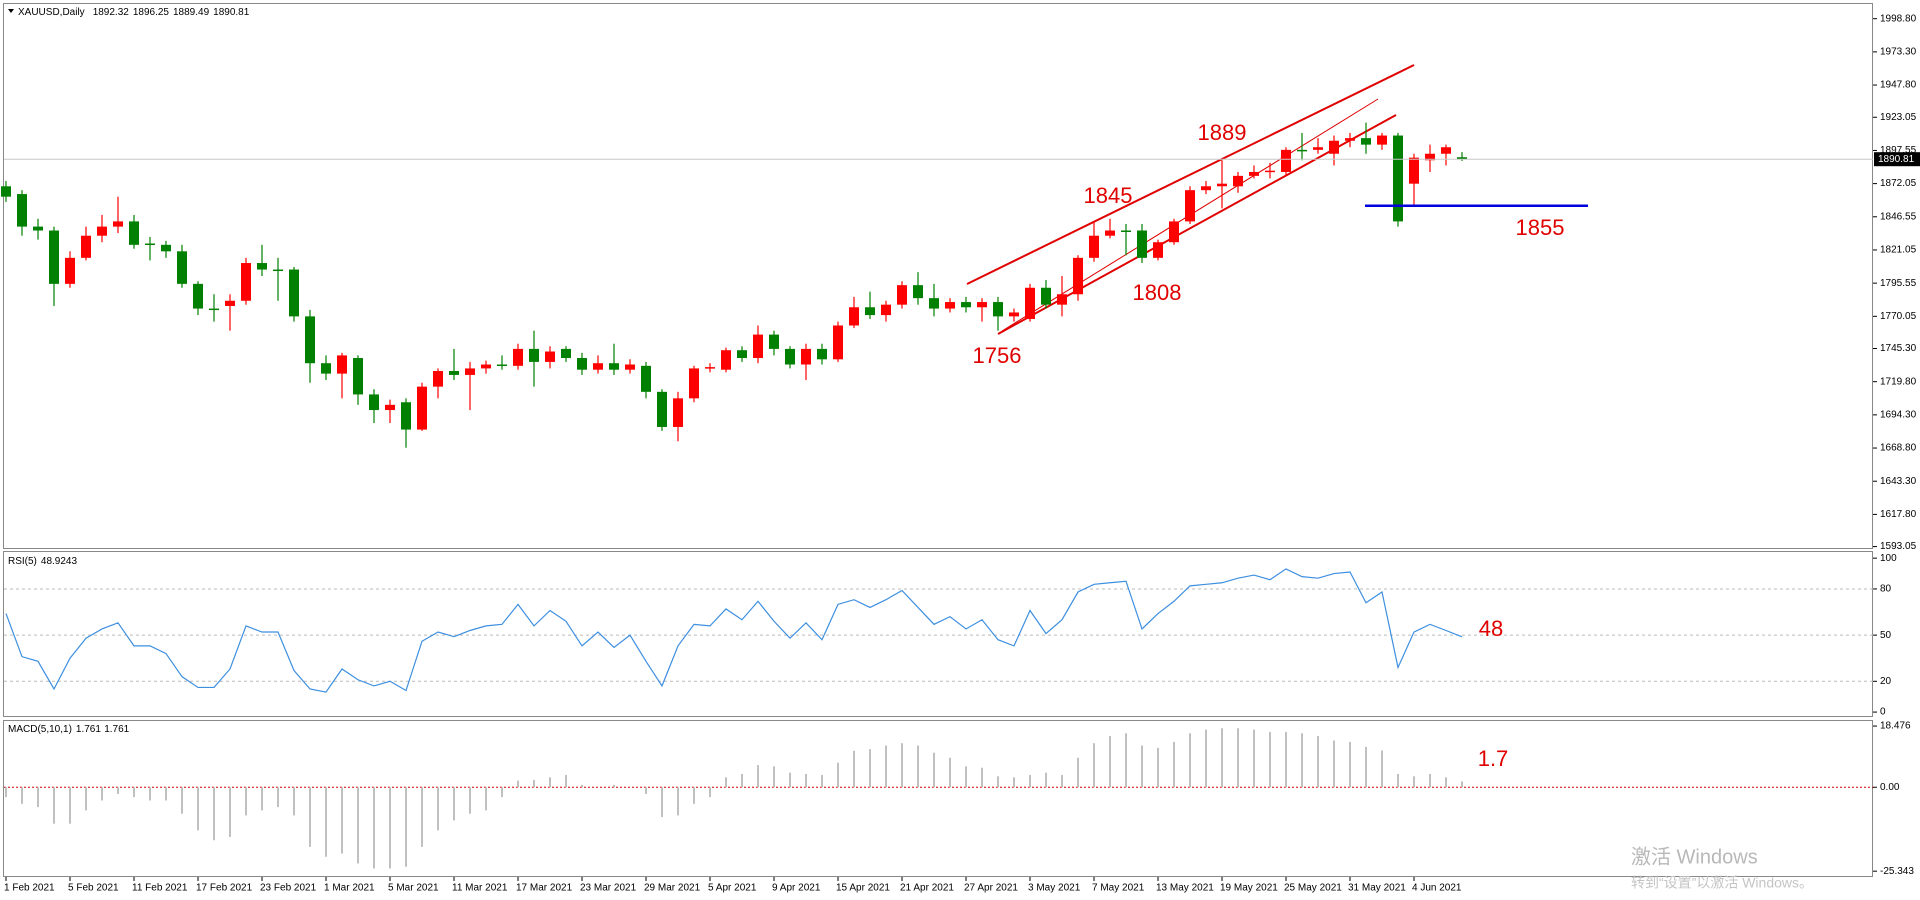 This screenshot has width=1920, height=900. Describe the element at coordinates (1437, 888) in the screenshot. I see `x-tick-label: 4 Jun 2021` at that location.